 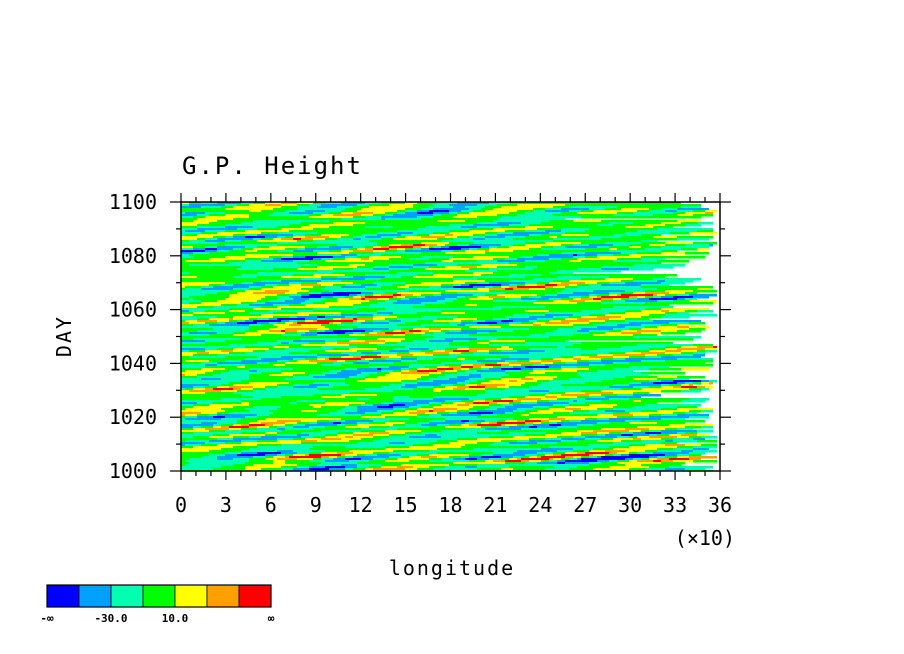 I want to click on y-tick-label: 1080, so click(x=133, y=256).